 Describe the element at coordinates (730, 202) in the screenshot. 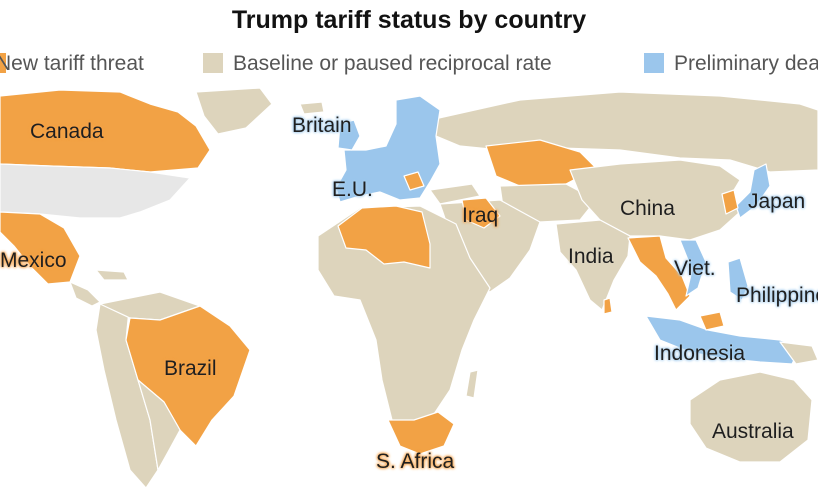

I see `region-korea` at that location.